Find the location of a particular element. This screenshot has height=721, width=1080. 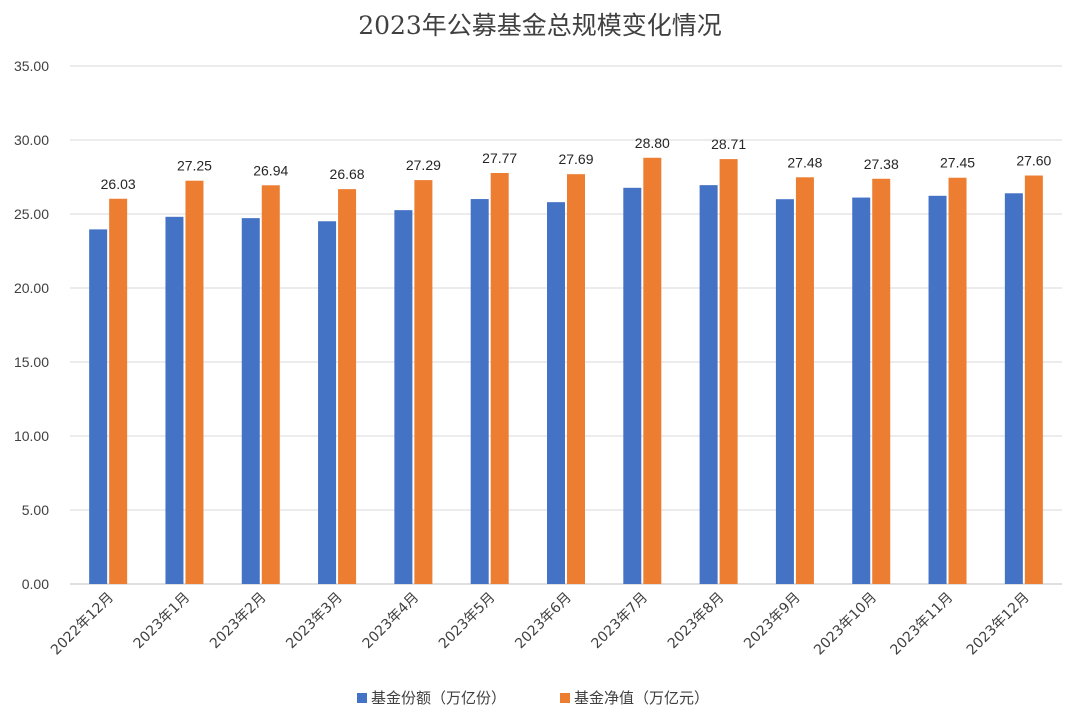

y-tick-label: 10.00 is located at coordinates (31, 436).